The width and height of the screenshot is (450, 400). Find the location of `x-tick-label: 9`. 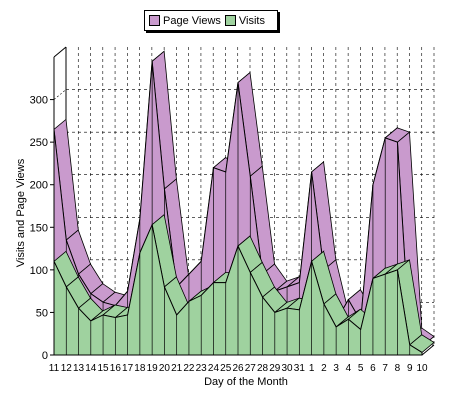

x-tick-label: 9 is located at coordinates (410, 368).